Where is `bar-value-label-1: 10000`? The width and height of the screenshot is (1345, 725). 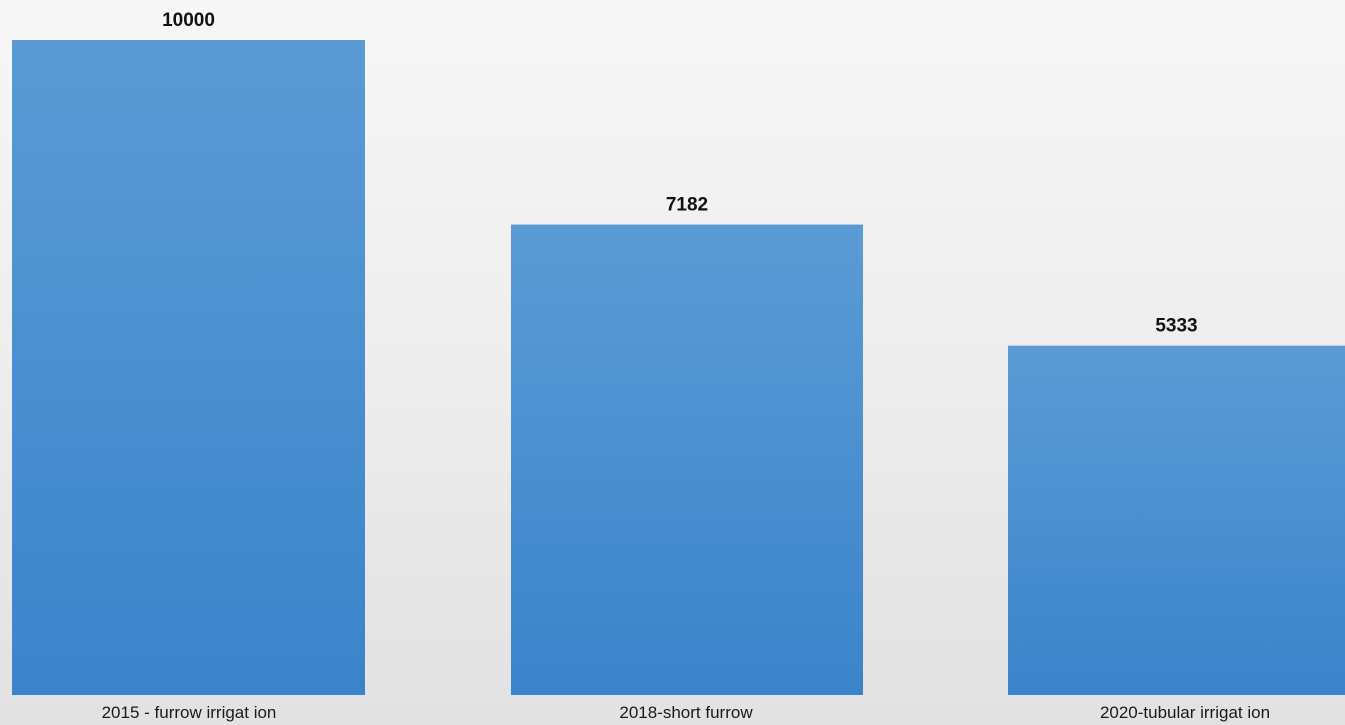
bar-value-label-1: 10000 is located at coordinates (188, 20).